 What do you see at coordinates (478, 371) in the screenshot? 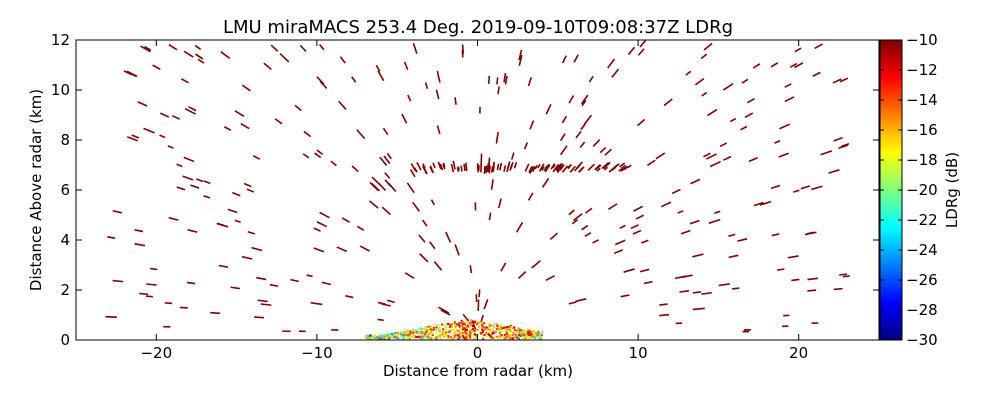
I see `x-axis-label: Distance from radar (km)` at bounding box center [478, 371].